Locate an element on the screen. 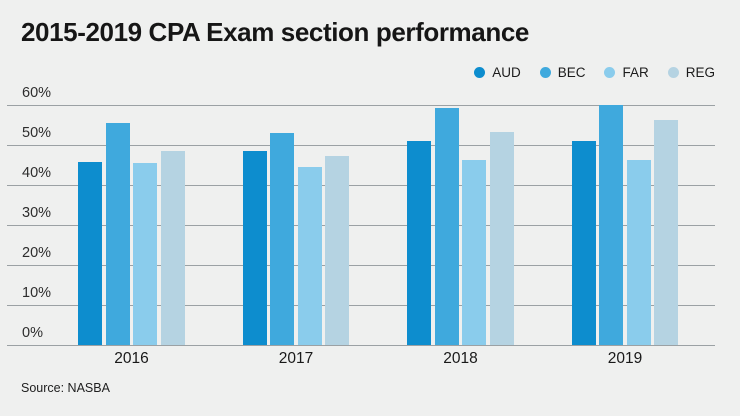 This screenshot has width=740, height=416. legend-item-bec: BEC is located at coordinates (562, 72).